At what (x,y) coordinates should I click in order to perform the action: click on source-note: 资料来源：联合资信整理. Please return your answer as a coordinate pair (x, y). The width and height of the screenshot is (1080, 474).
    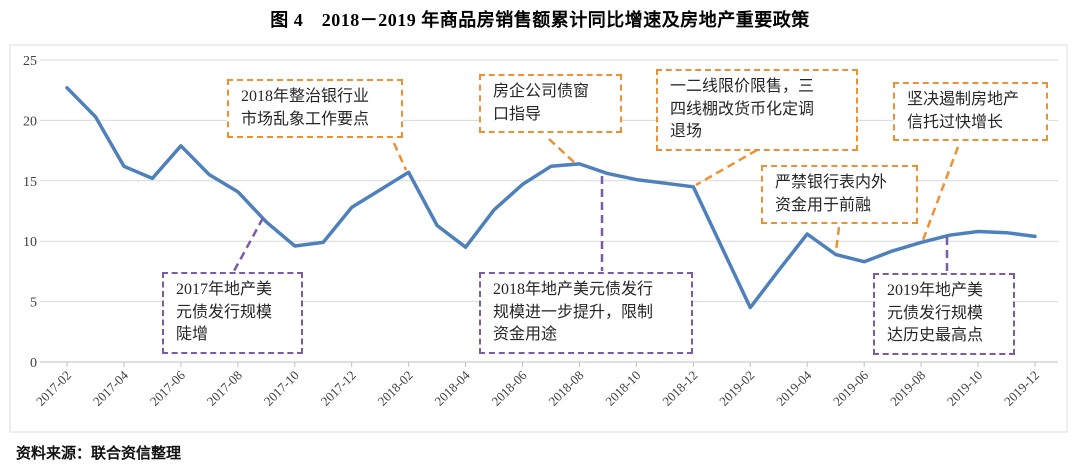
    Looking at the image, I should click on (99, 454).